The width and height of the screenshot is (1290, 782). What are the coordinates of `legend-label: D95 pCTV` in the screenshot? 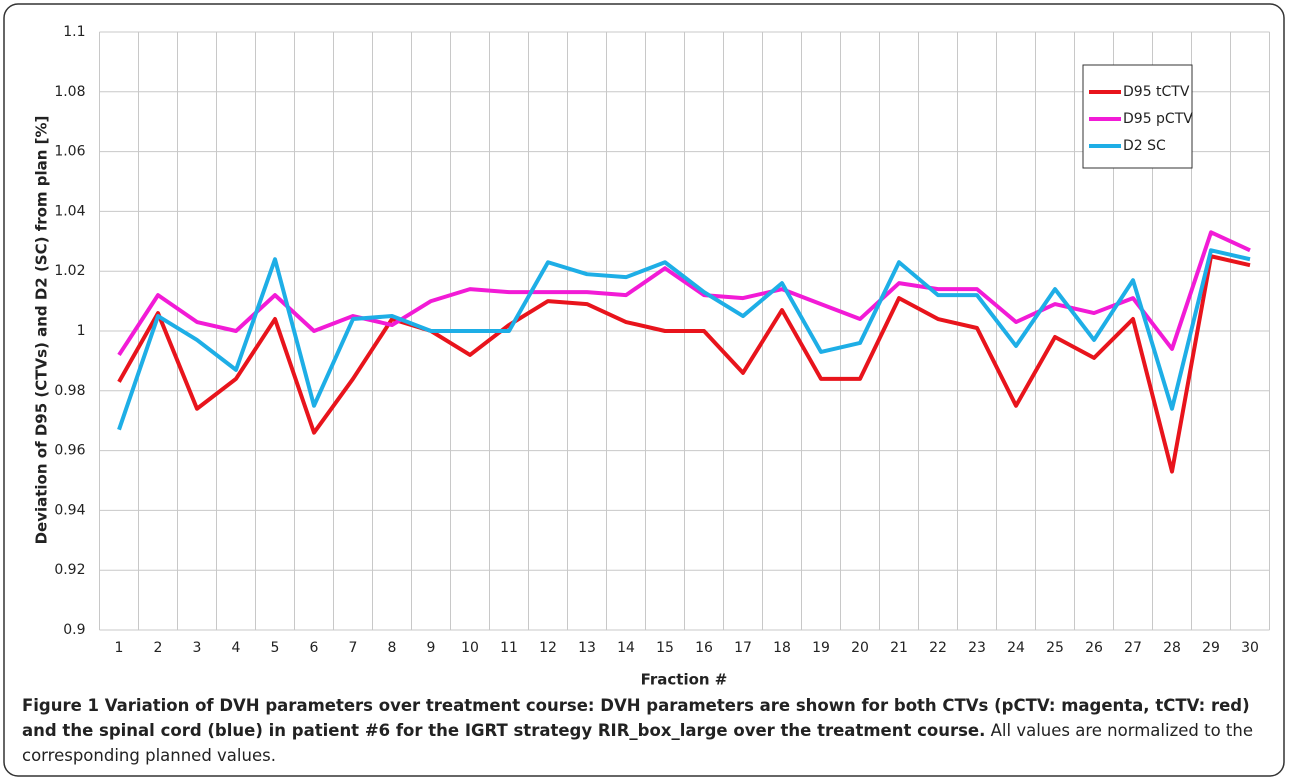 It's located at (1158, 119).